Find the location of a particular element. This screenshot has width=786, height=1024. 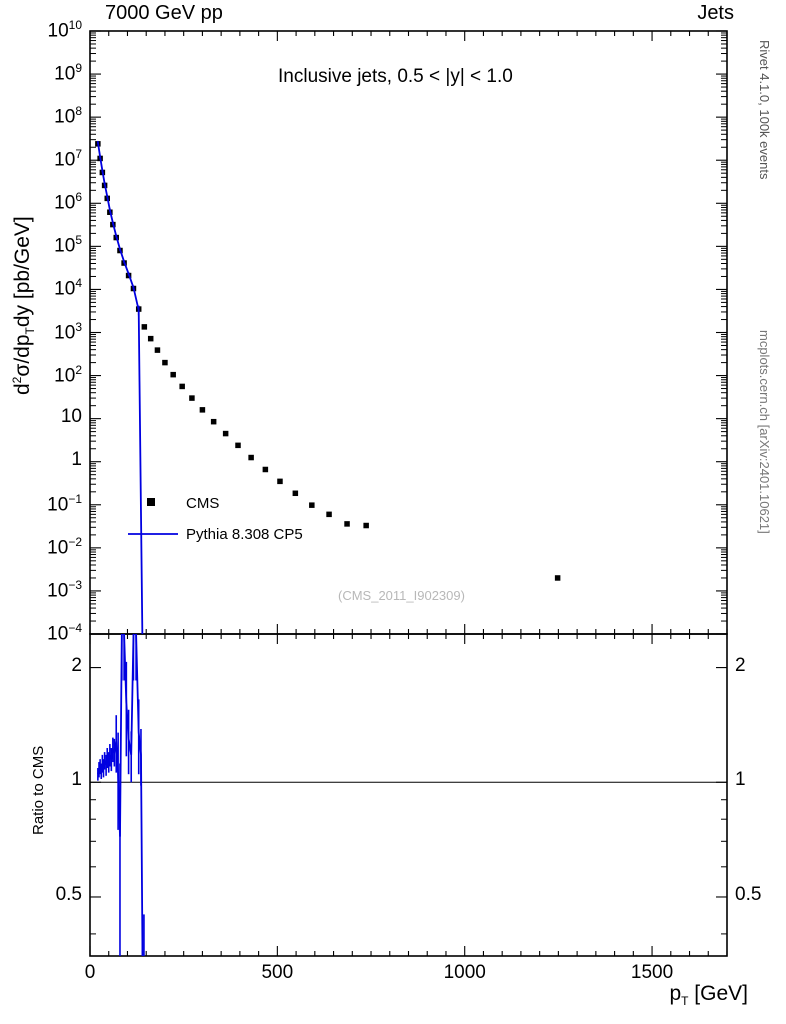

main-y-tick-label: 10⁻¹ is located at coordinates (64, 504).